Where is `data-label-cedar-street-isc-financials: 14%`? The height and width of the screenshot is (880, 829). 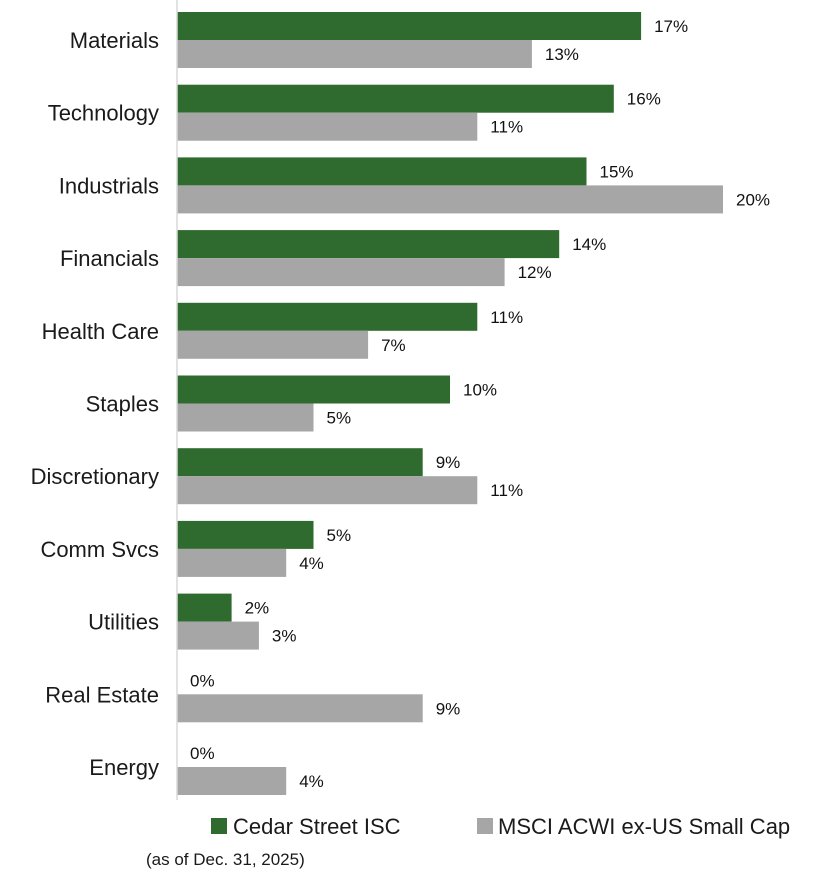 data-label-cedar-street-isc-financials: 14% is located at coordinates (589, 244).